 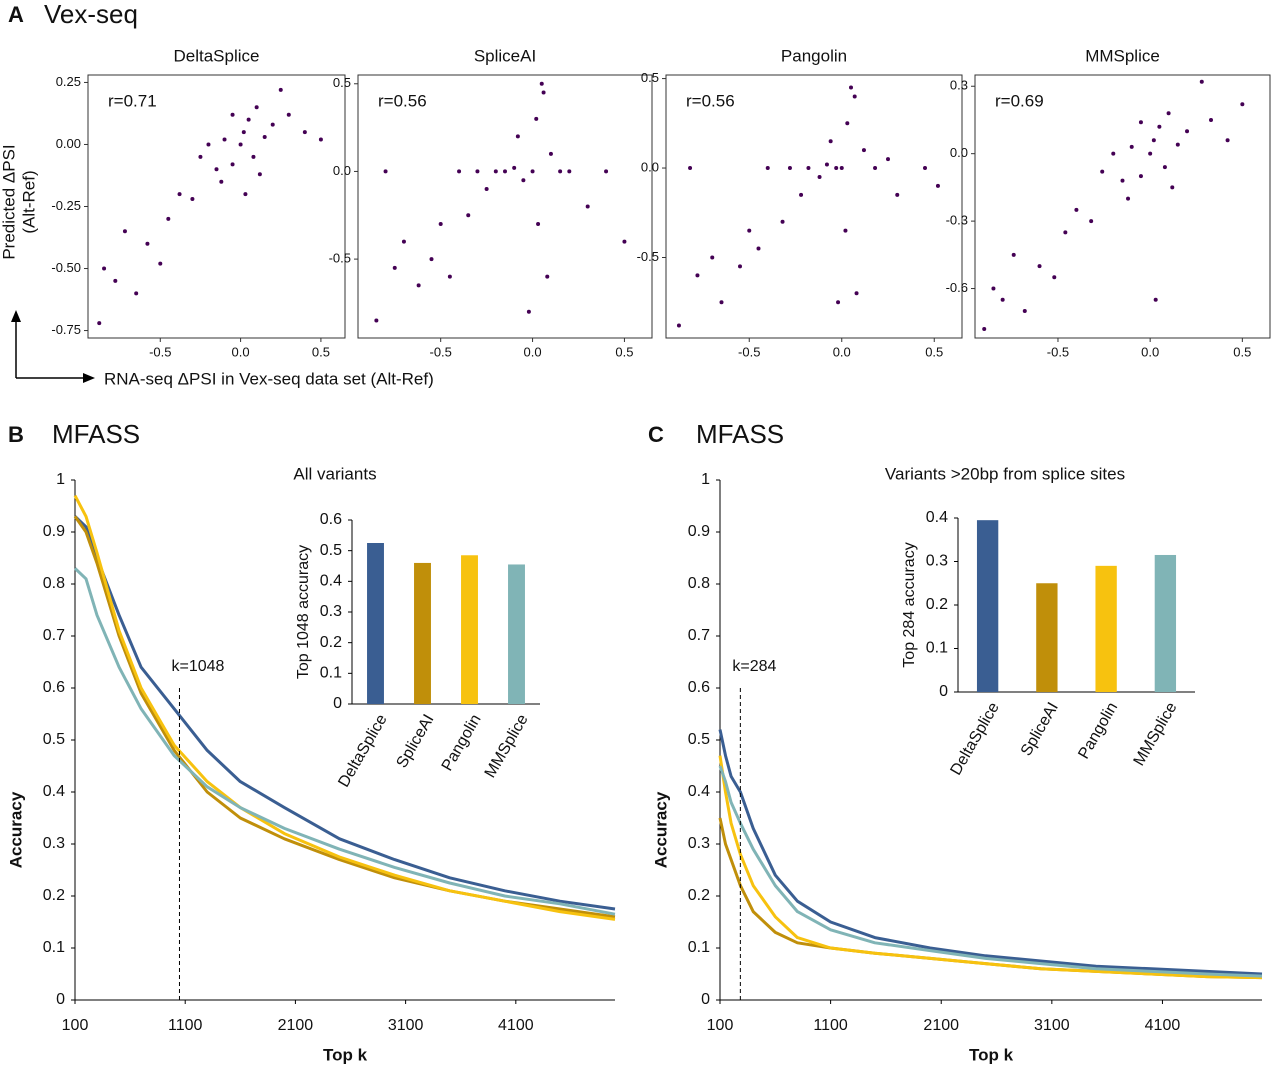 I want to click on y-axis-label: (Alt-Ref), so click(x=28, y=201).